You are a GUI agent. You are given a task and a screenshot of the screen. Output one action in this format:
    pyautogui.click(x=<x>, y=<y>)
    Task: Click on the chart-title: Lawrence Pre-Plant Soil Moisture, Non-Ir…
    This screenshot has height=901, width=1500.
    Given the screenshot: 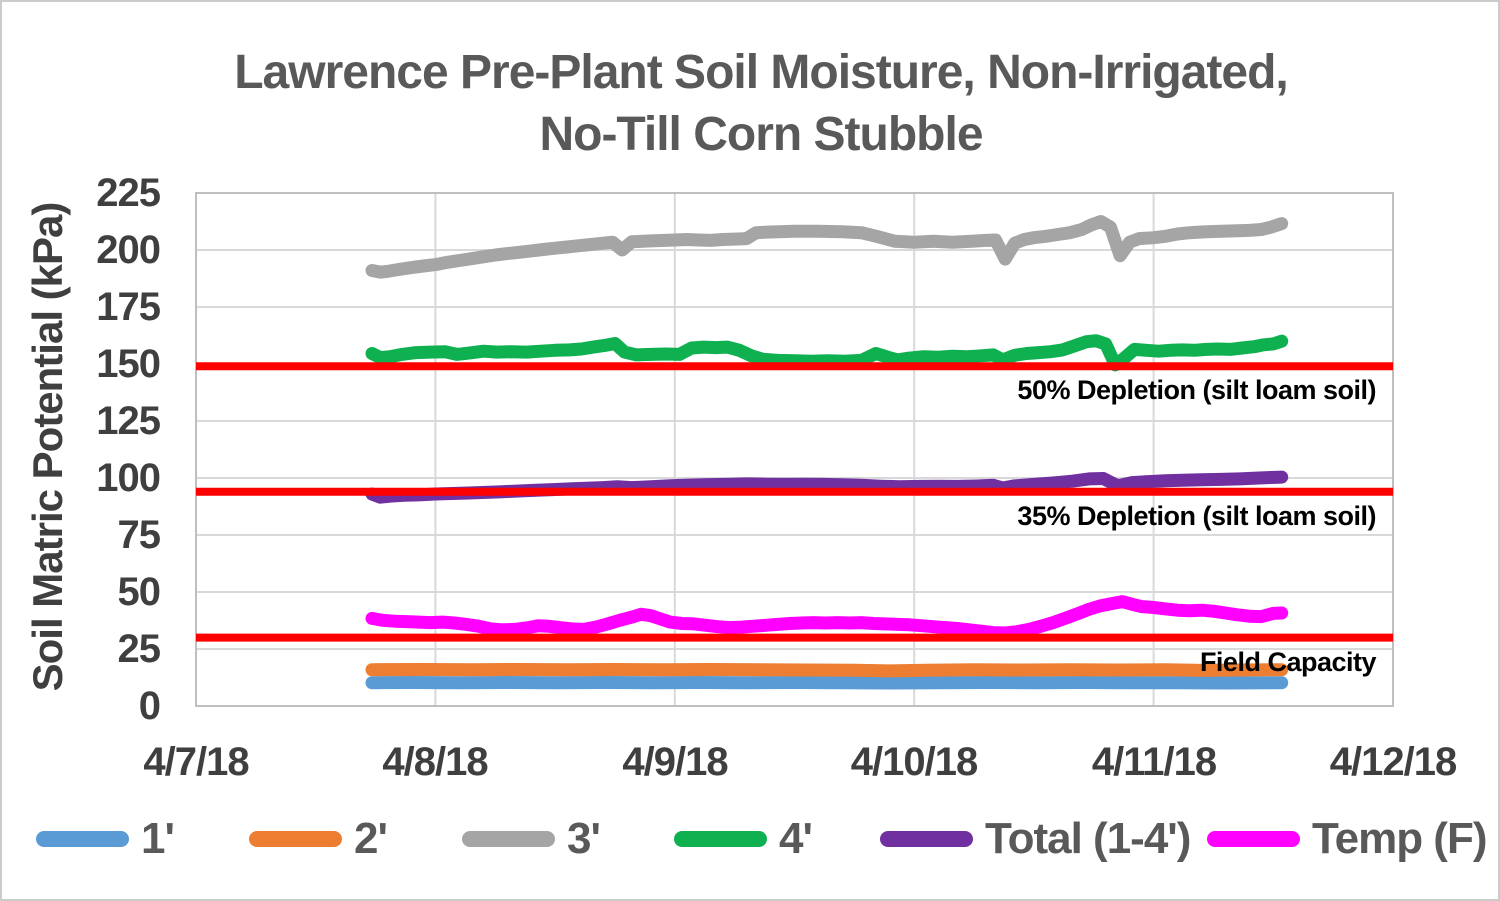 What is the action you would take?
    pyautogui.click(x=750, y=104)
    